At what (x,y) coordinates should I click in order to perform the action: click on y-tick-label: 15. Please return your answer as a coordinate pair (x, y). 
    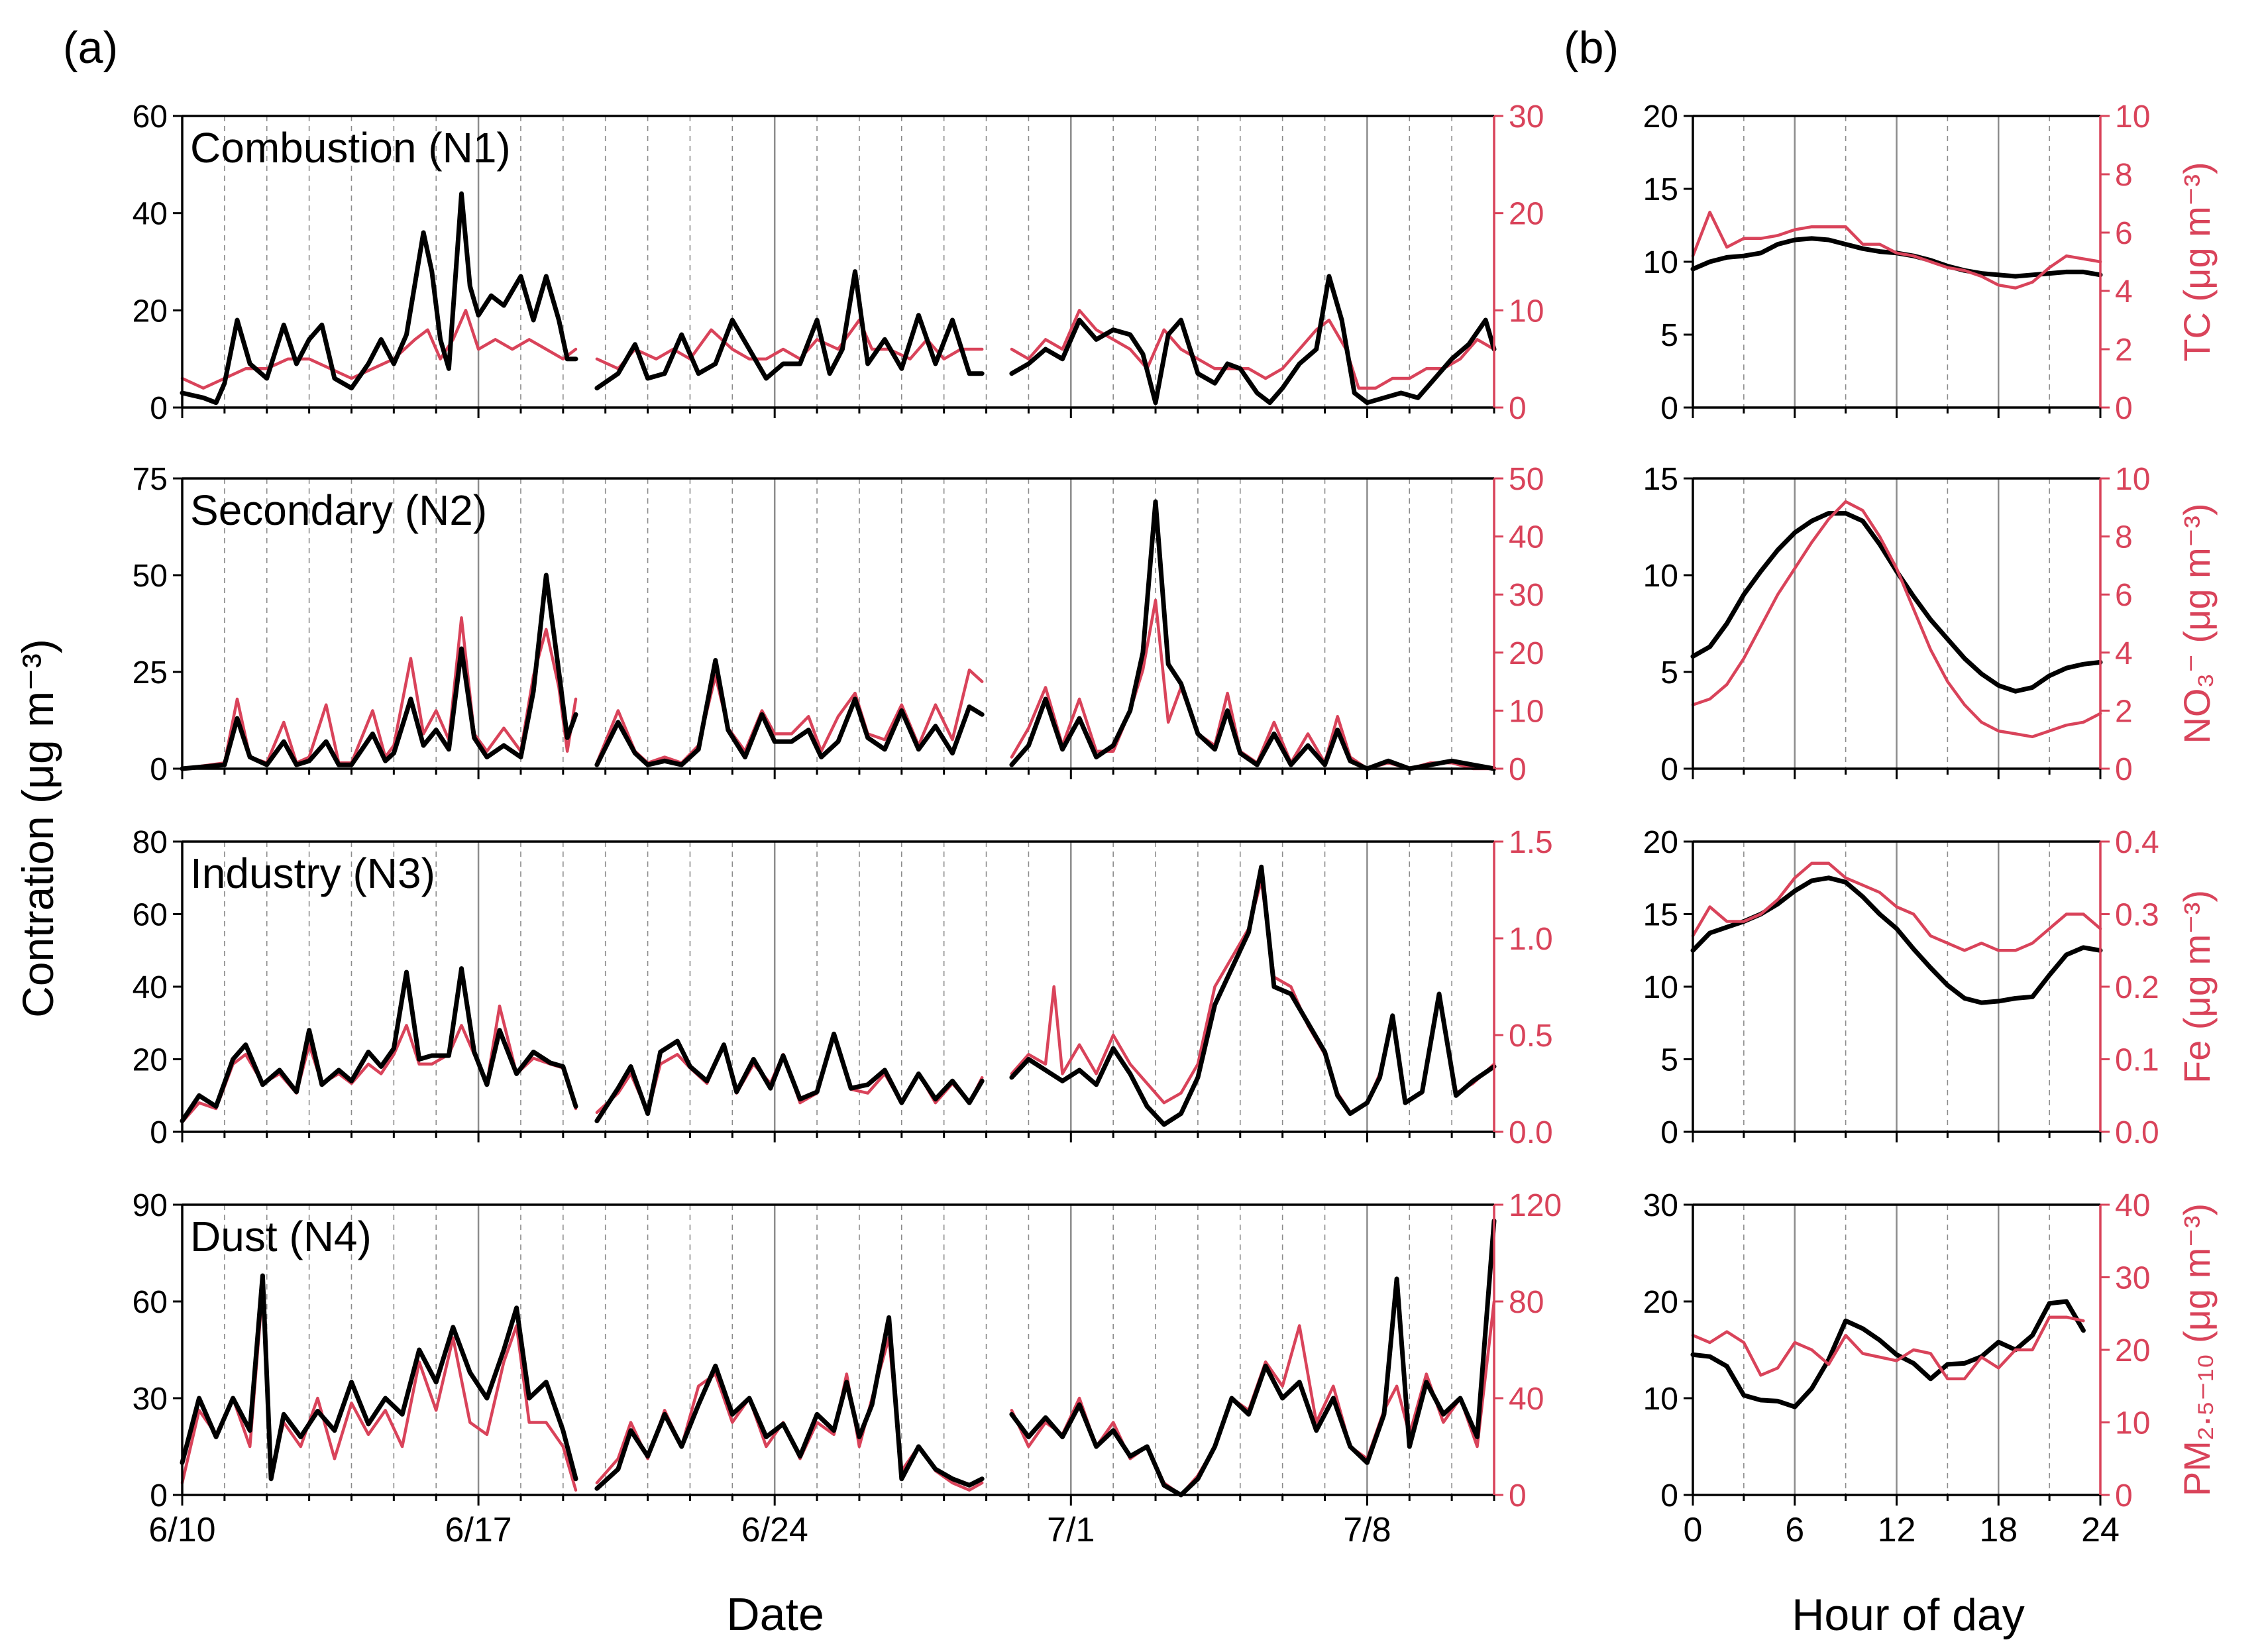
    Looking at the image, I should click on (1660, 190).